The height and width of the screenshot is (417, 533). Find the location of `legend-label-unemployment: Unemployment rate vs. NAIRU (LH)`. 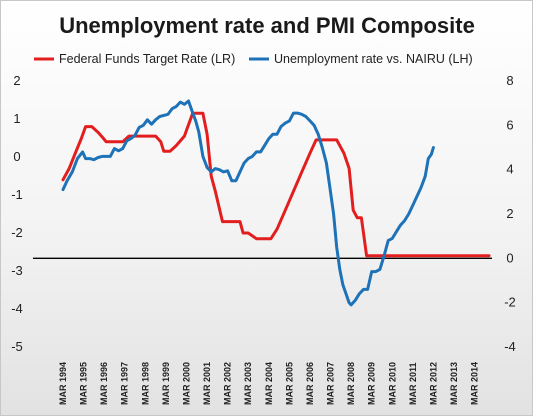

legend-label-unemployment: Unemployment rate vs. NAIRU (LH) is located at coordinates (373, 59).